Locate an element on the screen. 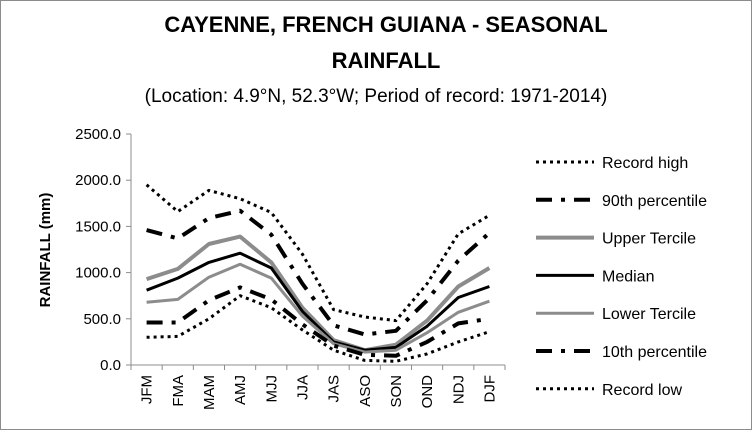 The height and width of the screenshot is (430, 752). y-tick-label: 0.0 is located at coordinates (110, 365).